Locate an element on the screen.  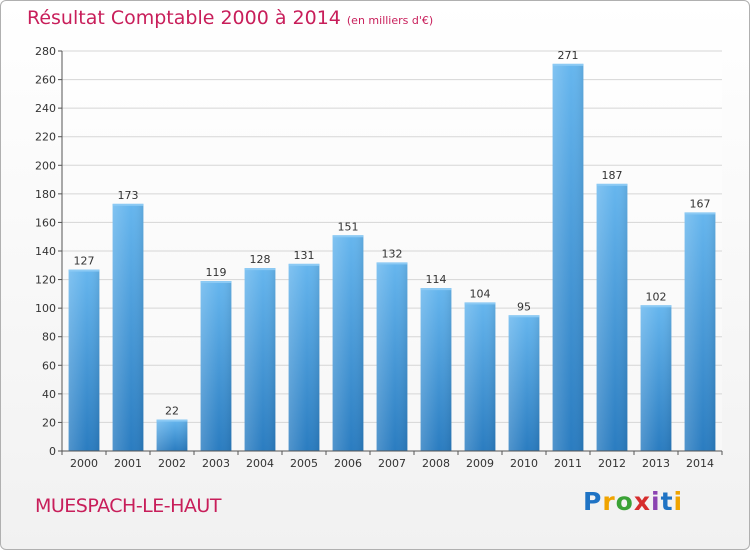
bar-top-edge-2012 is located at coordinates (612, 184).